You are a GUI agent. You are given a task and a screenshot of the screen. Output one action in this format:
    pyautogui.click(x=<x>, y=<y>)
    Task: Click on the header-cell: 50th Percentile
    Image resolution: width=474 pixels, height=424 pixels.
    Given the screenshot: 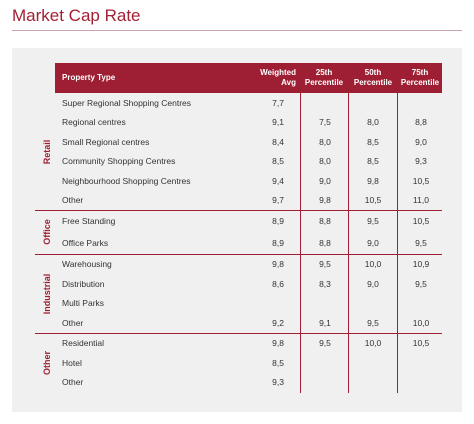 What is the action you would take?
    pyautogui.click(x=373, y=77)
    